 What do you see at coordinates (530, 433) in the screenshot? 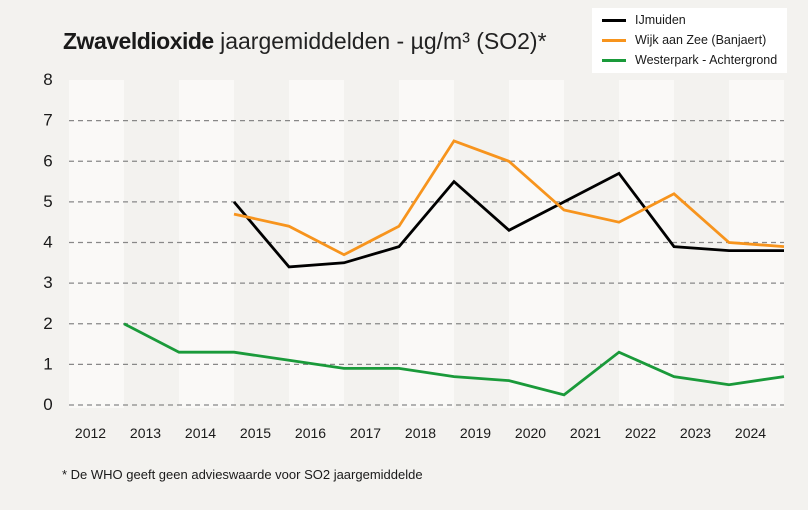
I see `x-tick-label: 2020` at bounding box center [530, 433].